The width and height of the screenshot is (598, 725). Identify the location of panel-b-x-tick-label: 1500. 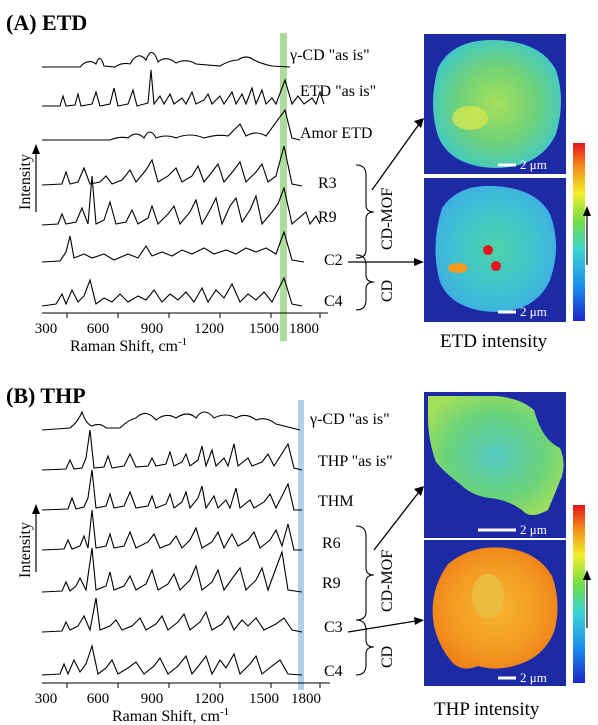
(264, 699).